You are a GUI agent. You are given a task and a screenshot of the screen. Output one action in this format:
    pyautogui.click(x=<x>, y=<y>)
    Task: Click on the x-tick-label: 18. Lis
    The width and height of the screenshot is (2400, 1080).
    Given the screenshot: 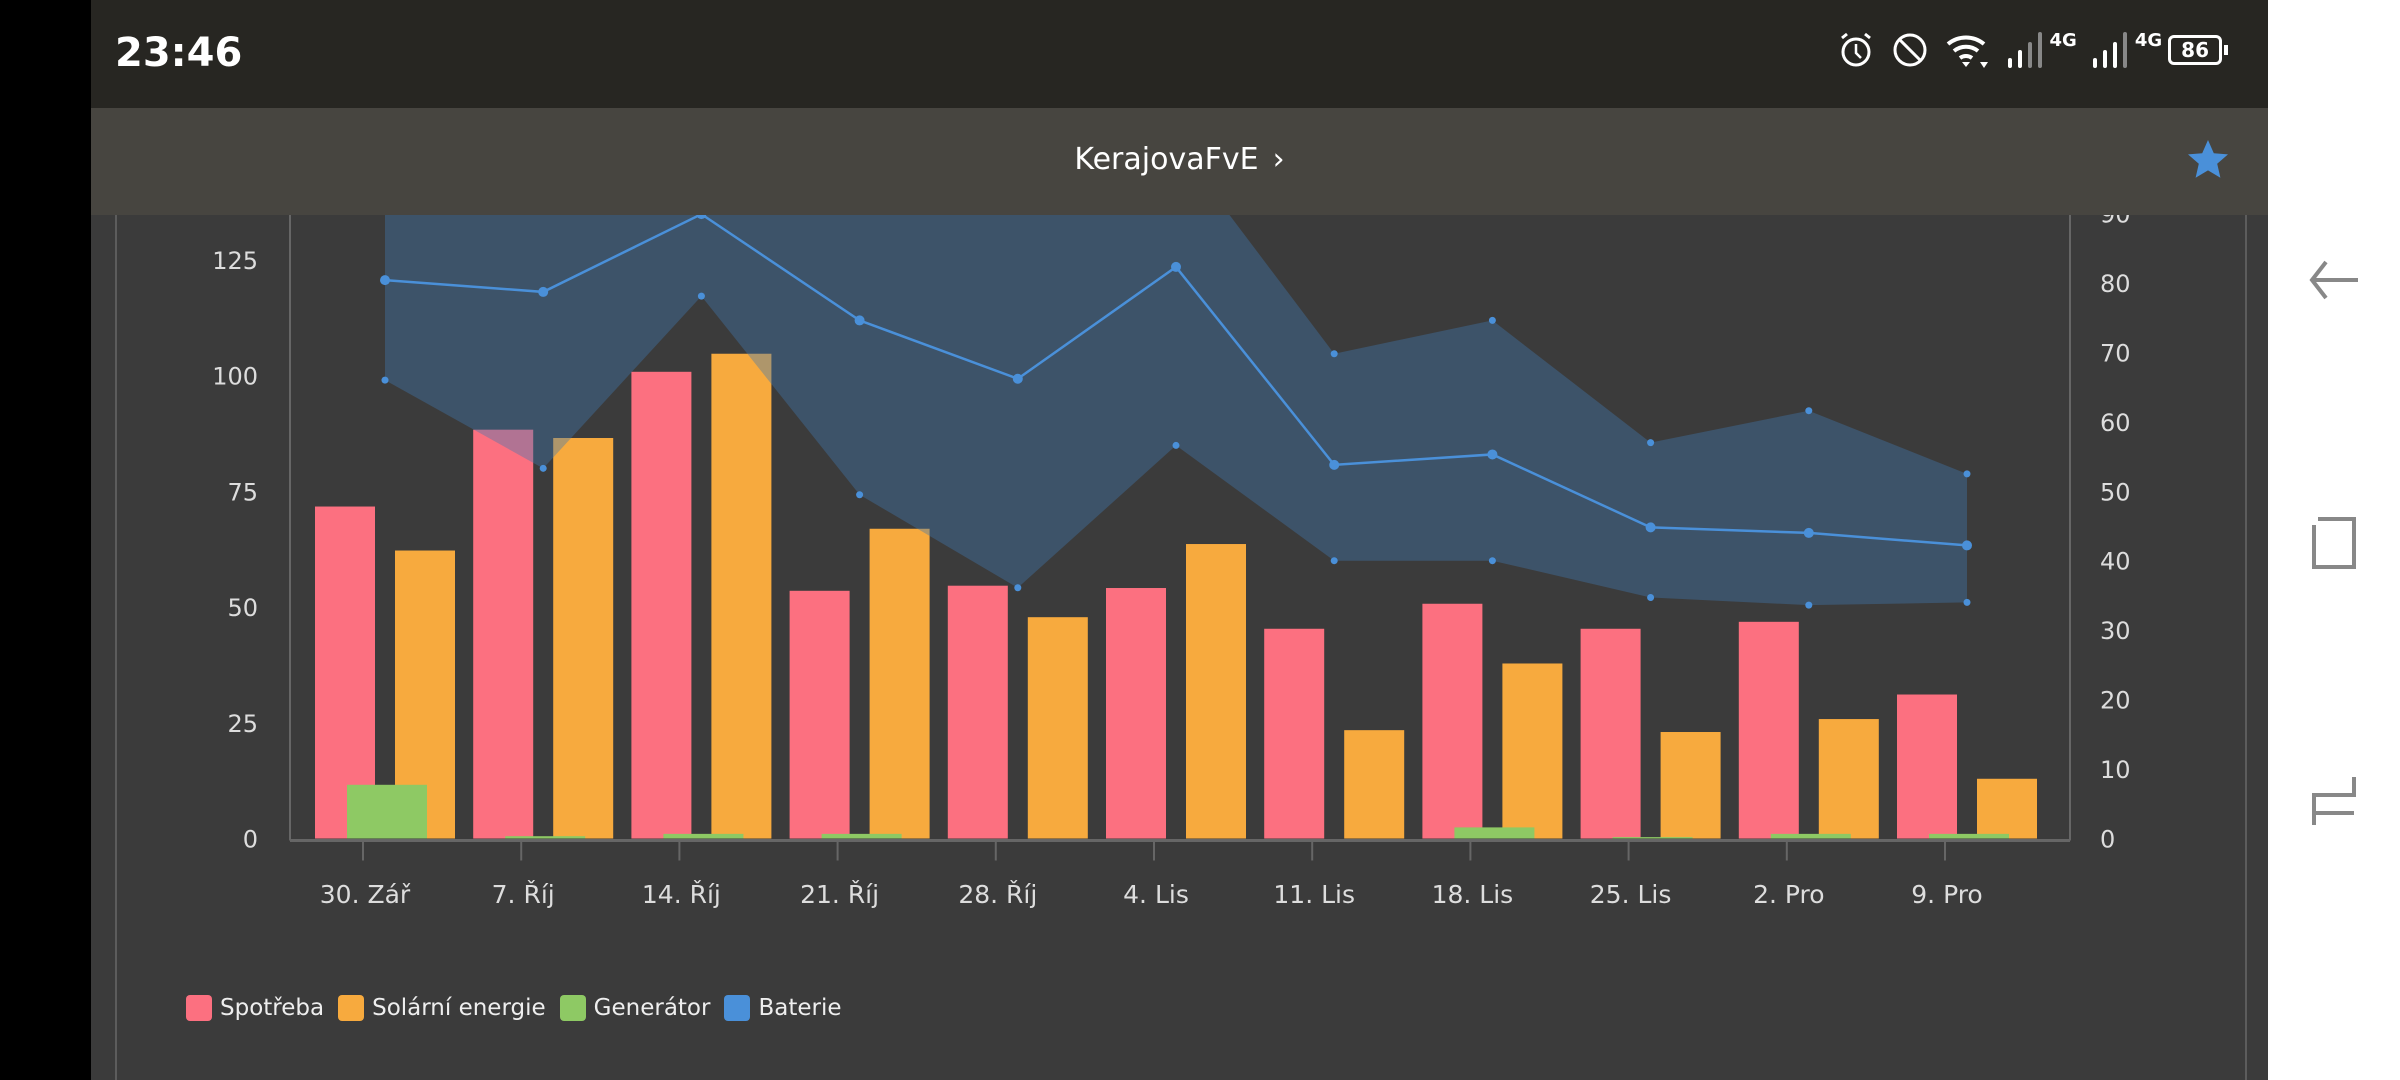 What is the action you would take?
    pyautogui.click(x=1473, y=894)
    